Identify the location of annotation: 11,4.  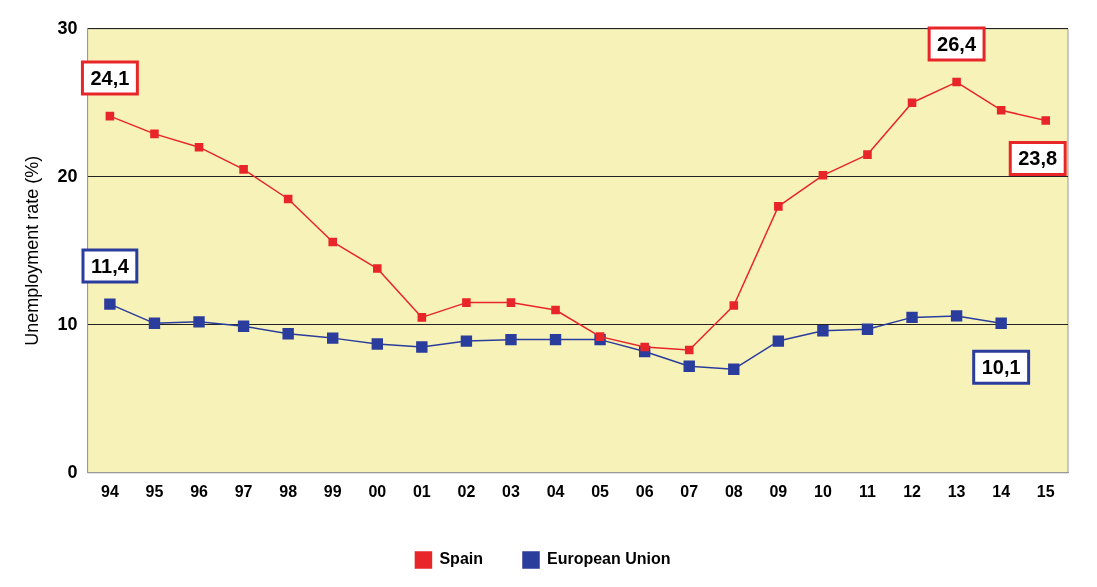
(110, 265).